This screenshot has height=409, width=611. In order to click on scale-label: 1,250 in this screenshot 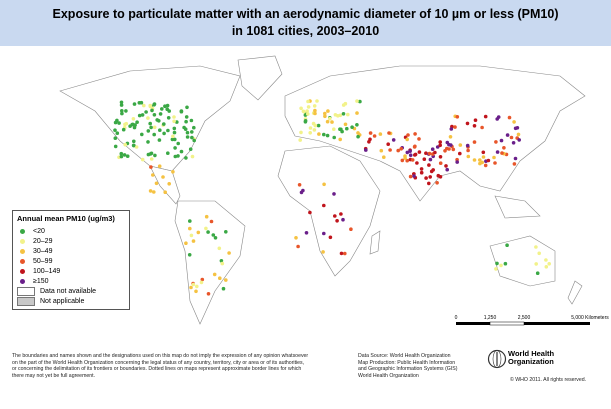, I will do `click(490, 318)`.